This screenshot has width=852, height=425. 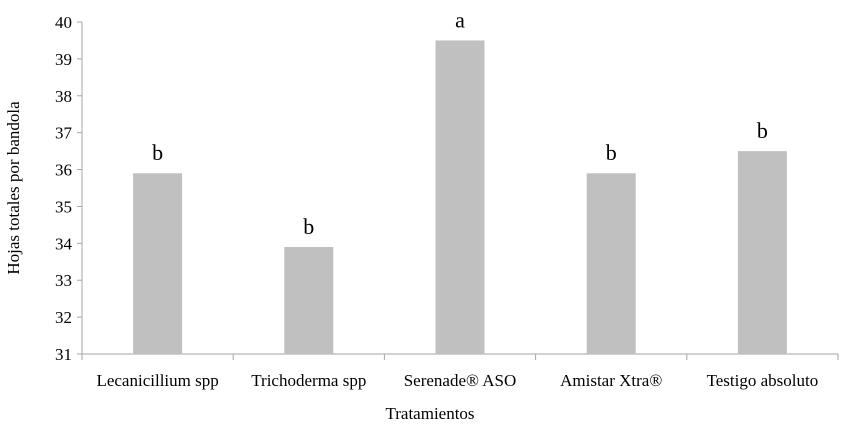 What do you see at coordinates (63, 354) in the screenshot?
I see `y-tick-label: 31` at bounding box center [63, 354].